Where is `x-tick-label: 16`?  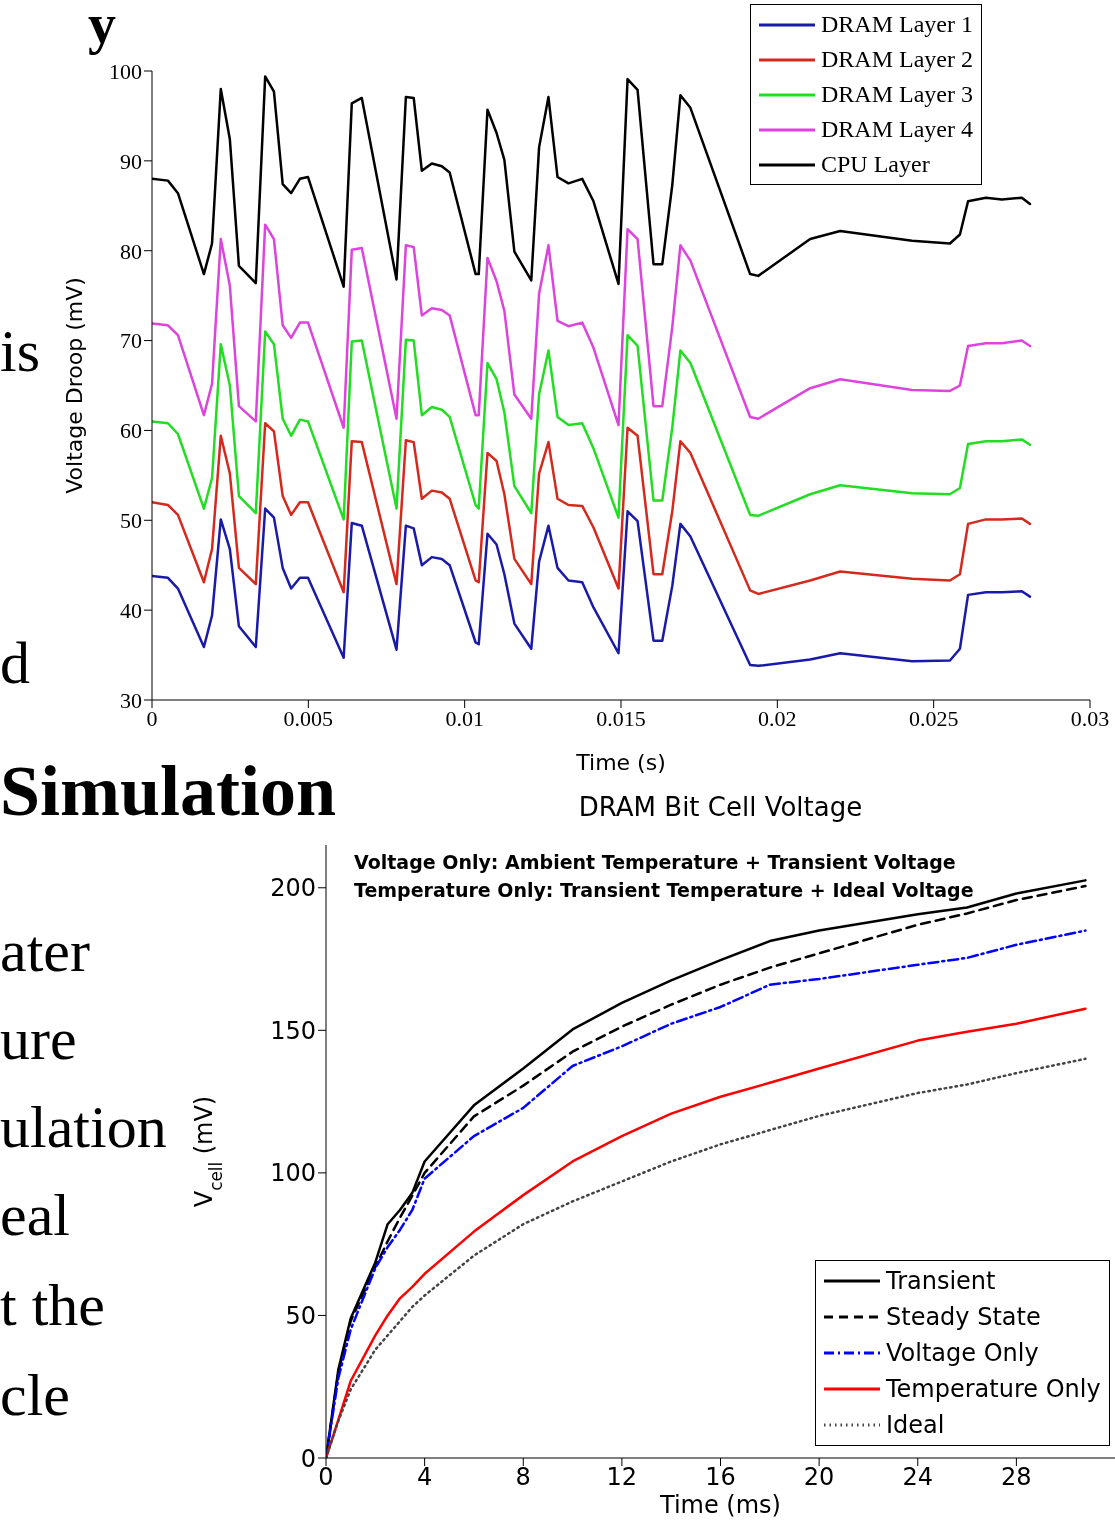 x-tick-label: 16 is located at coordinates (720, 1477).